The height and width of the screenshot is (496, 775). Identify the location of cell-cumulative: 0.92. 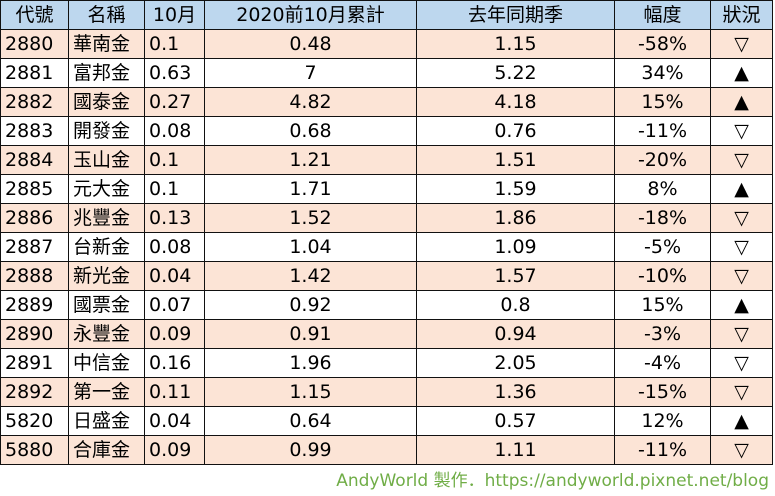
(310, 305).